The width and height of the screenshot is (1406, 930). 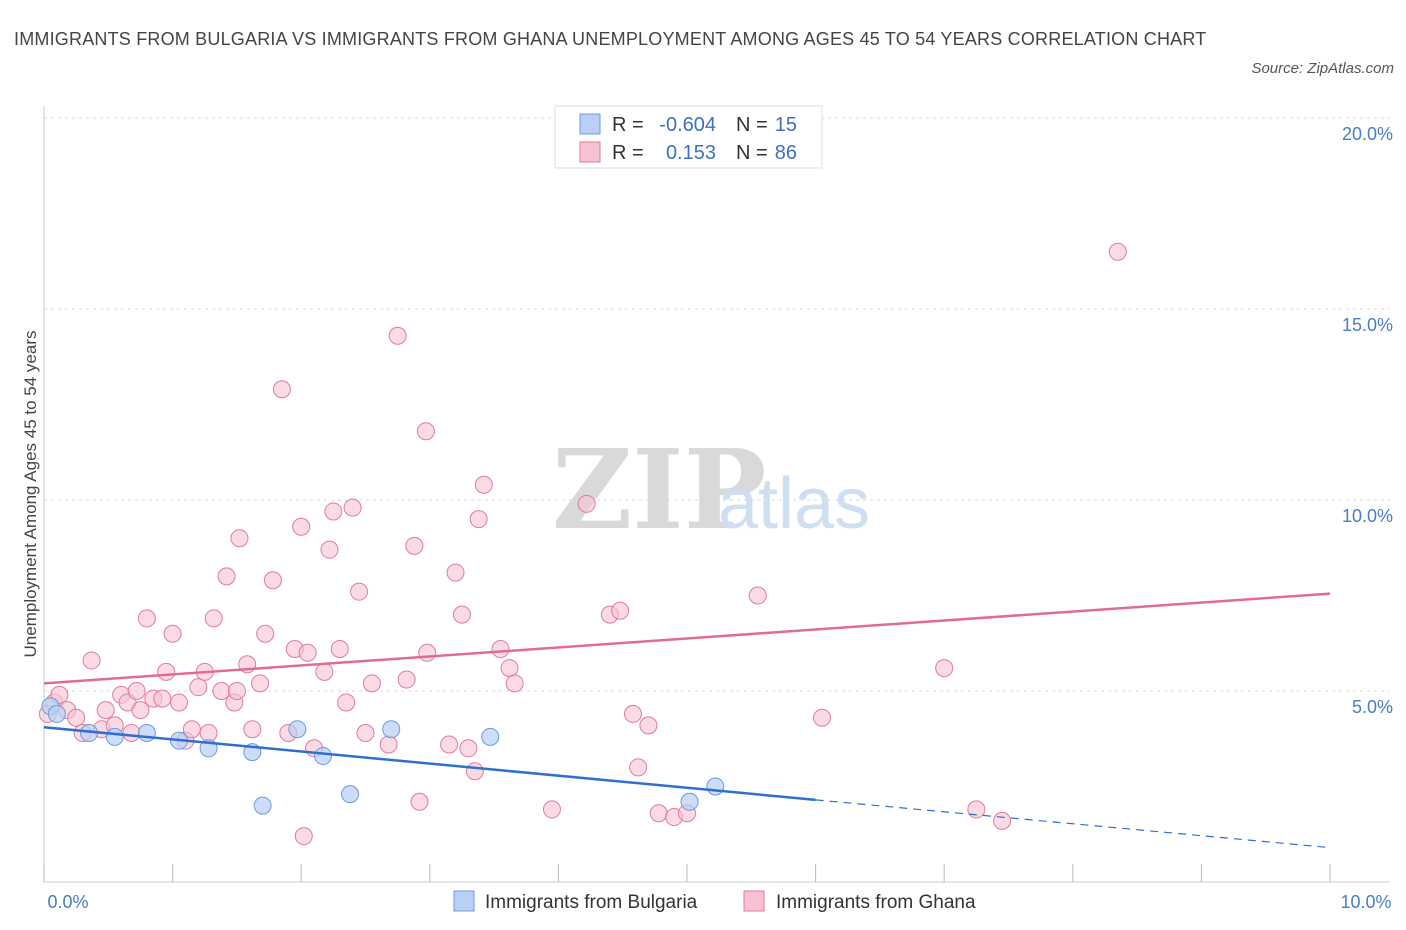 What do you see at coordinates (688, 137) in the screenshot?
I see `correlation-legend: R = -0.604 N = 15 R = 0.153 N = 86` at bounding box center [688, 137].